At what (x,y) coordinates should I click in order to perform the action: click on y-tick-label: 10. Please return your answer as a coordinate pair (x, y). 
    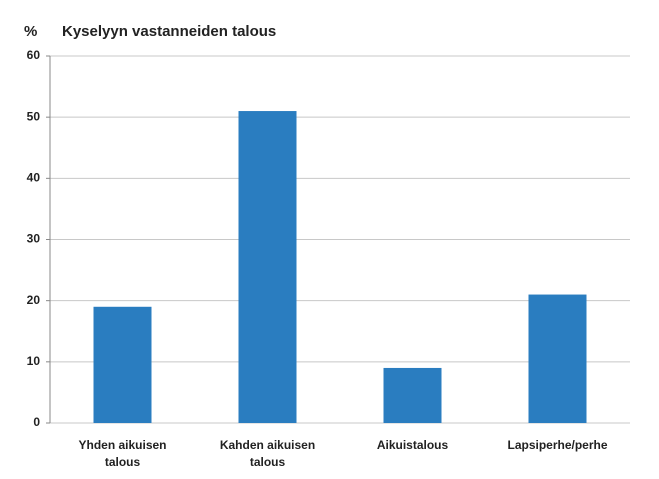
    Looking at the image, I should click on (34, 361).